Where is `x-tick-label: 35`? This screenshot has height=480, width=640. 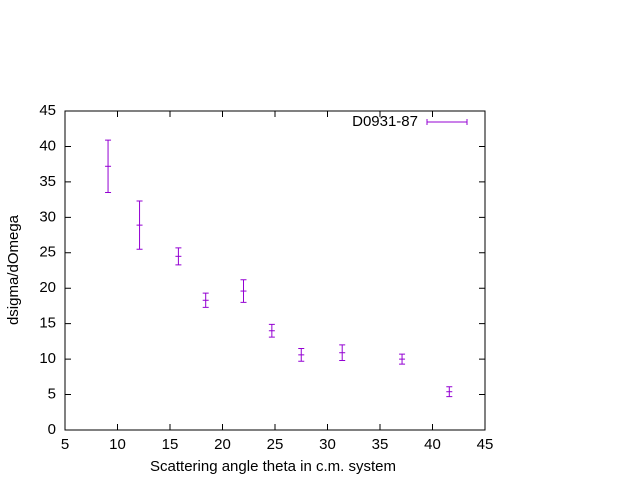
x-tick-label: 35 is located at coordinates (380, 444).